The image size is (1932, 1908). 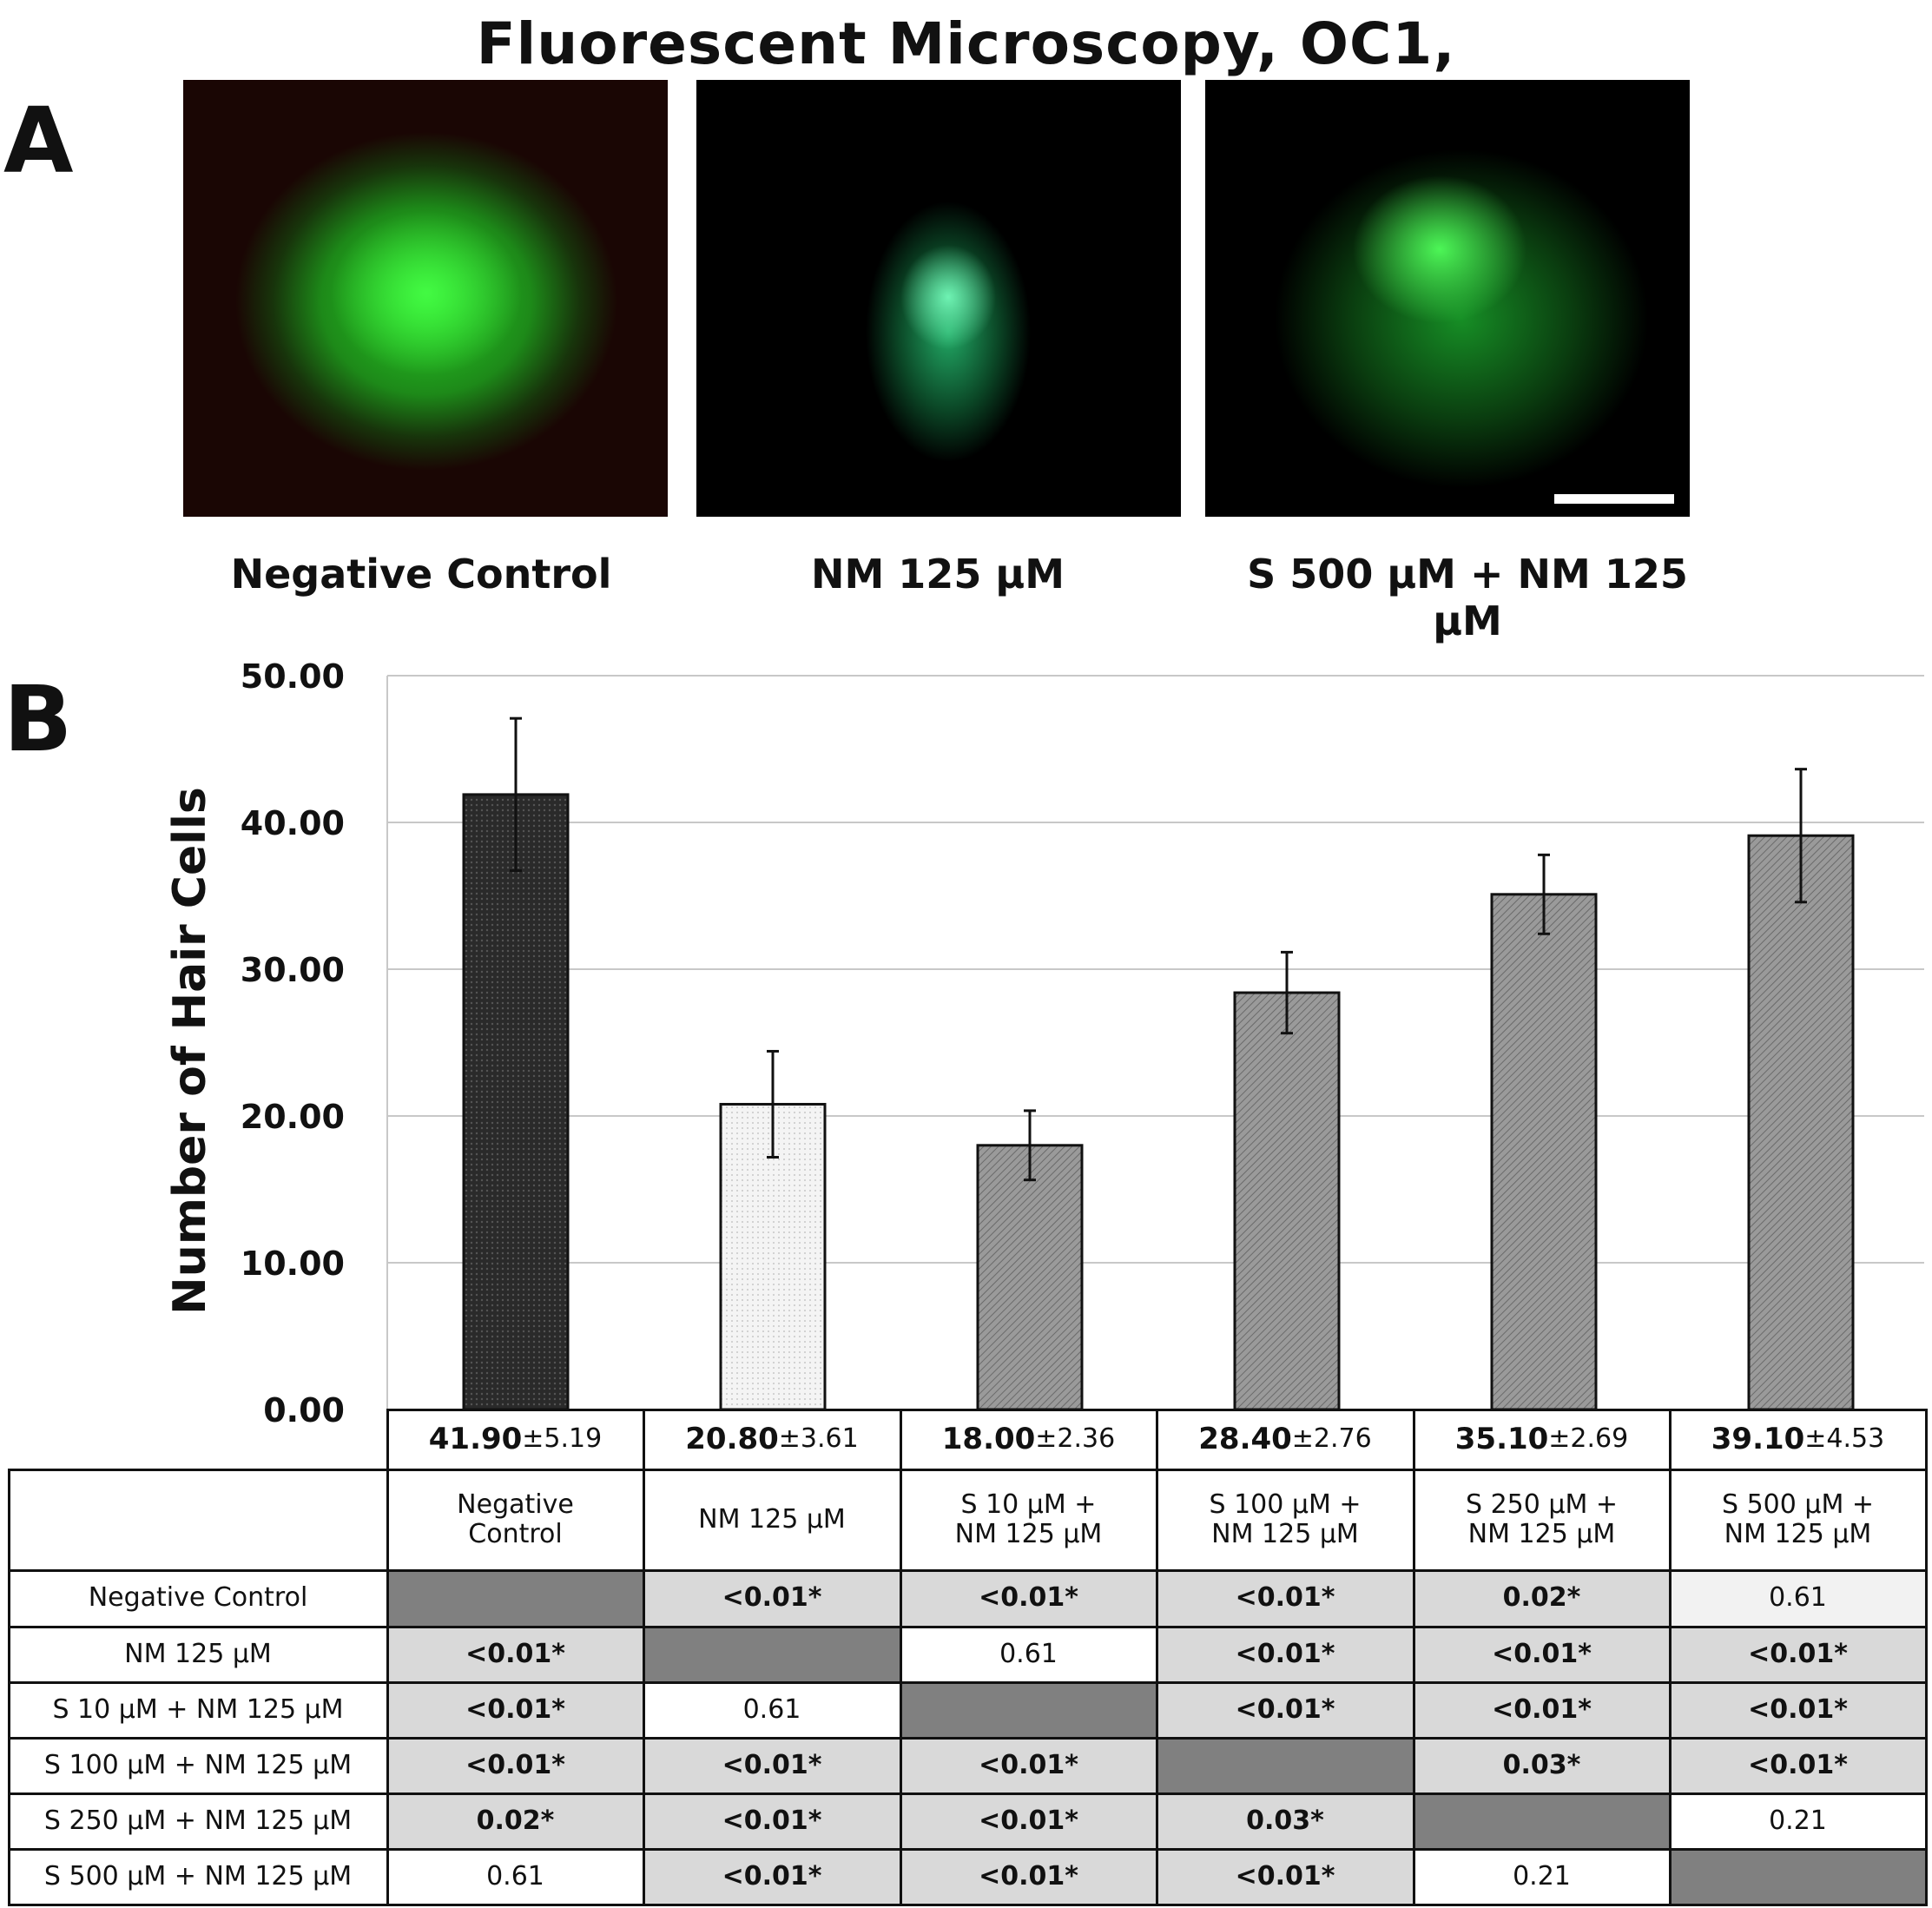 What do you see at coordinates (562, 1439) in the screenshot?
I see `sd-value: ±5.19` at bounding box center [562, 1439].